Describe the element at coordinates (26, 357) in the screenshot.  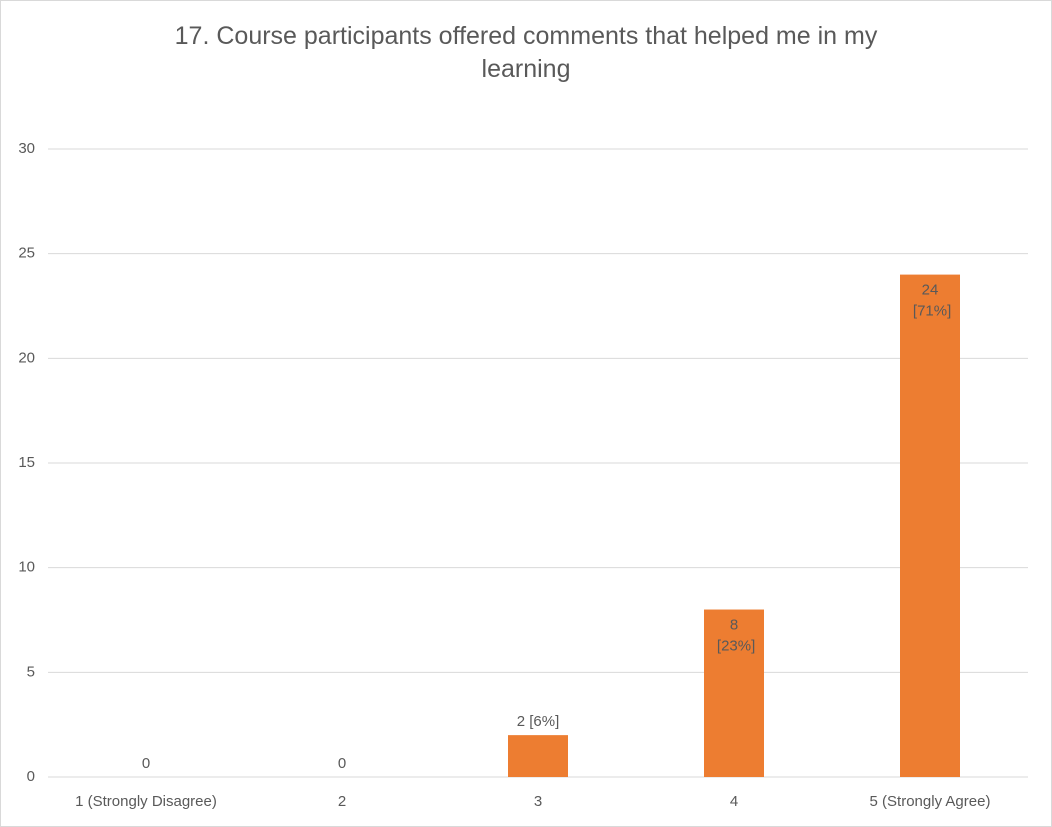
I see `y-tick-label: 20` at that location.